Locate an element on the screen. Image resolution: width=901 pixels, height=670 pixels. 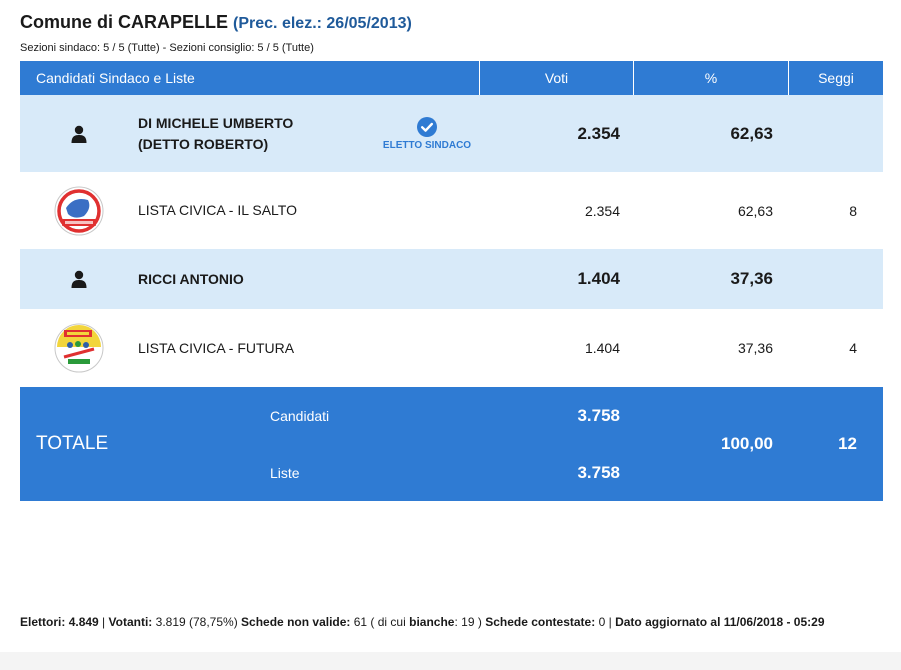
column-header-votes: Voti is located at coordinates (557, 78).